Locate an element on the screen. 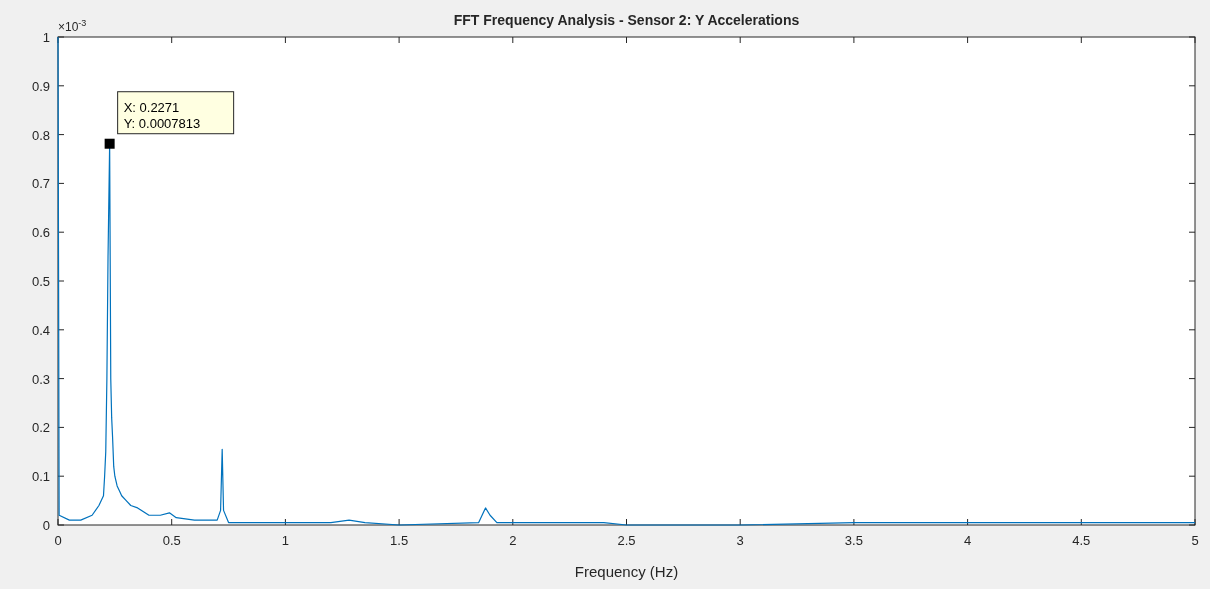  x-tick-label: 0.5 is located at coordinates (171, 540).